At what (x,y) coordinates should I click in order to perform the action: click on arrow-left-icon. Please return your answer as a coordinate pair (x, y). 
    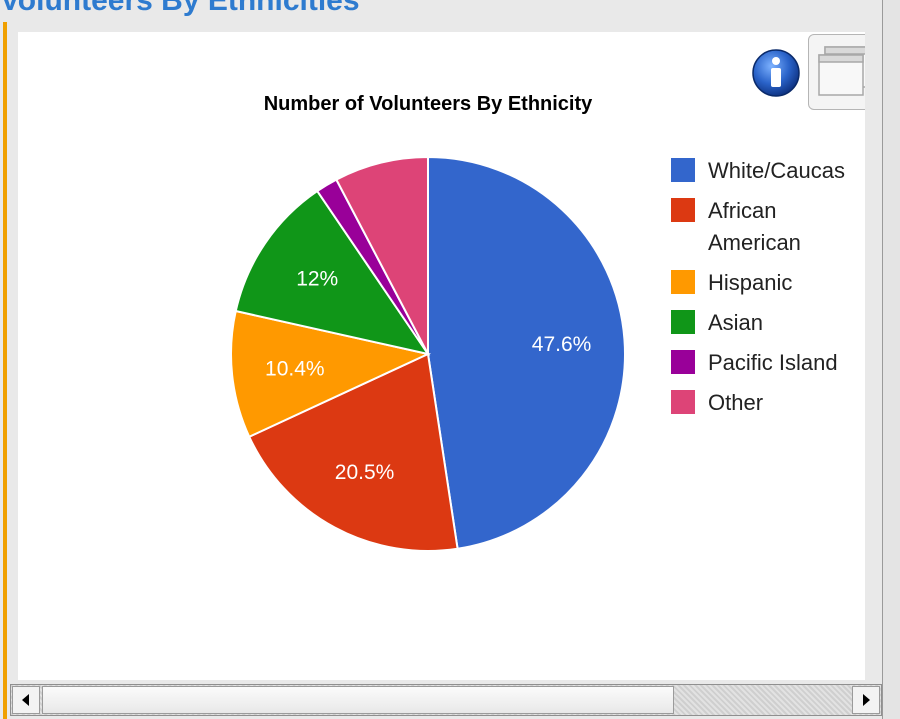
    Looking at the image, I should click on (25, 700).